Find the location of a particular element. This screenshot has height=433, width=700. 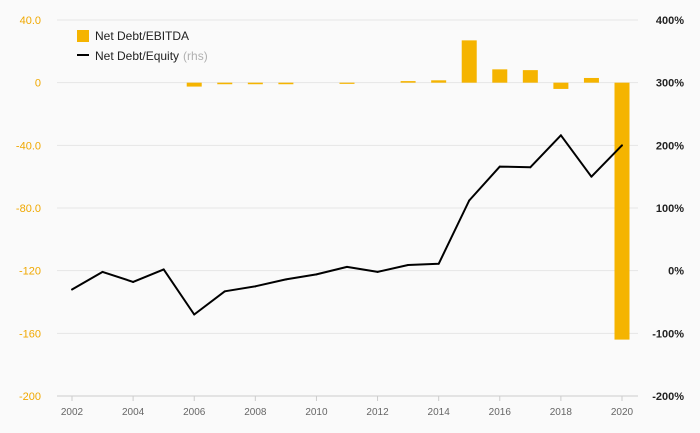

line-point-2010 is located at coordinates (316, 274).